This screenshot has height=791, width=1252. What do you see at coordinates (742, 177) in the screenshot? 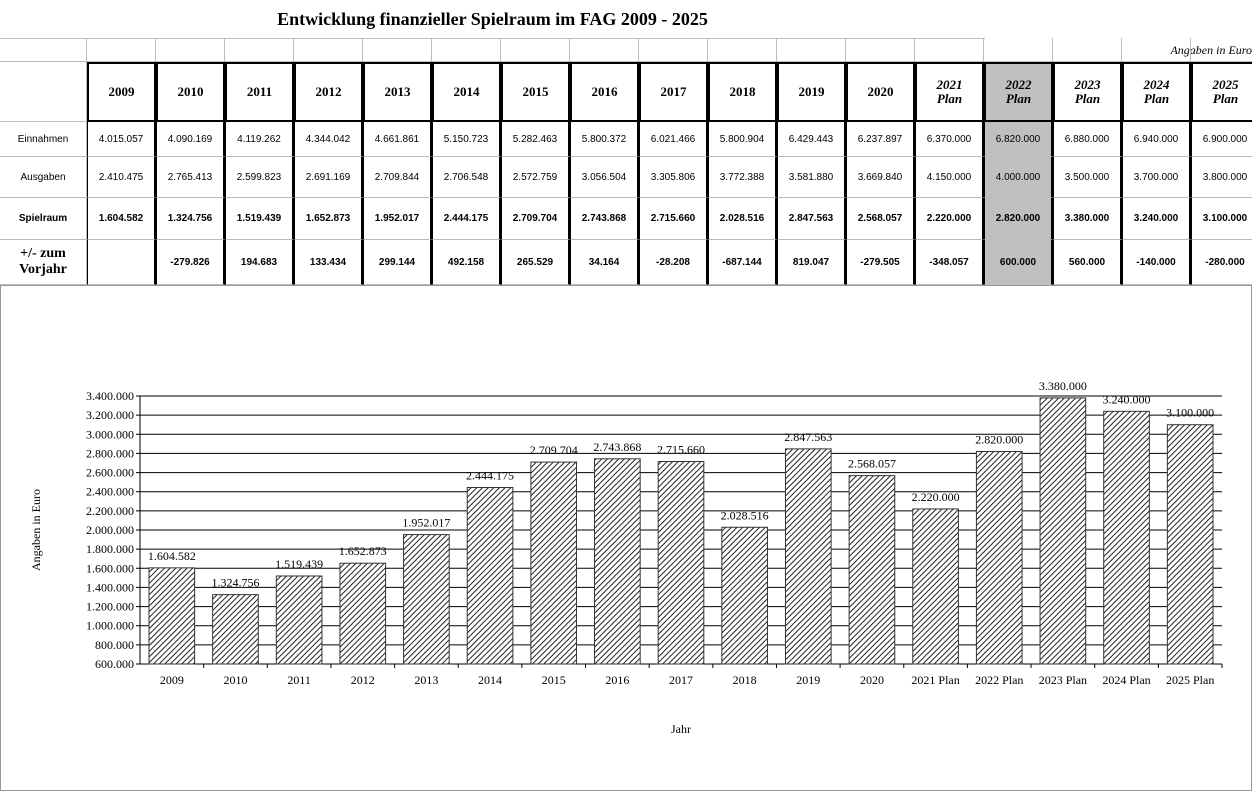
I see `cell: 3.772.388` at bounding box center [742, 177].